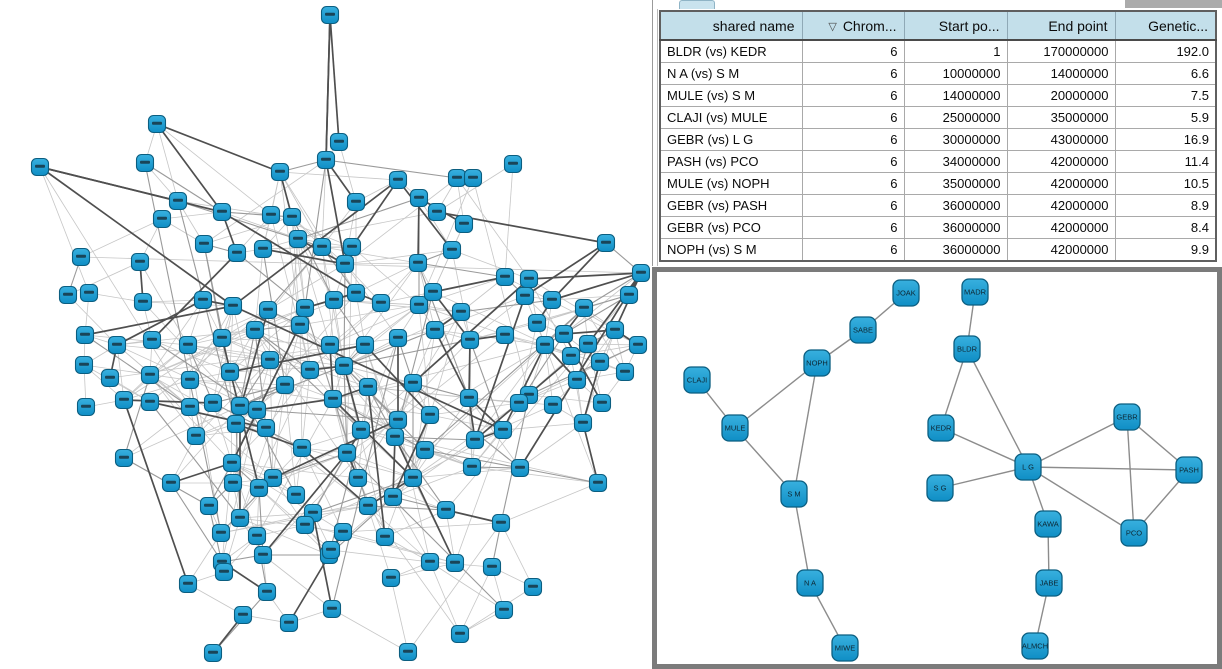 This screenshot has height=669, width=1222. I want to click on filter-icon: ▽, so click(832, 26).